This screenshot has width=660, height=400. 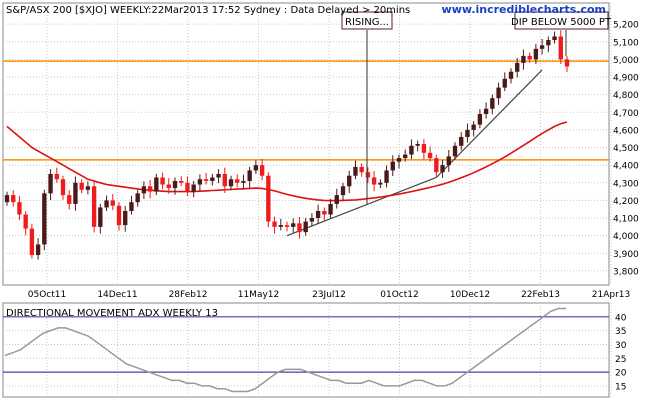 I want to click on price-x-tick-label: 28Feb12, so click(x=188, y=295).